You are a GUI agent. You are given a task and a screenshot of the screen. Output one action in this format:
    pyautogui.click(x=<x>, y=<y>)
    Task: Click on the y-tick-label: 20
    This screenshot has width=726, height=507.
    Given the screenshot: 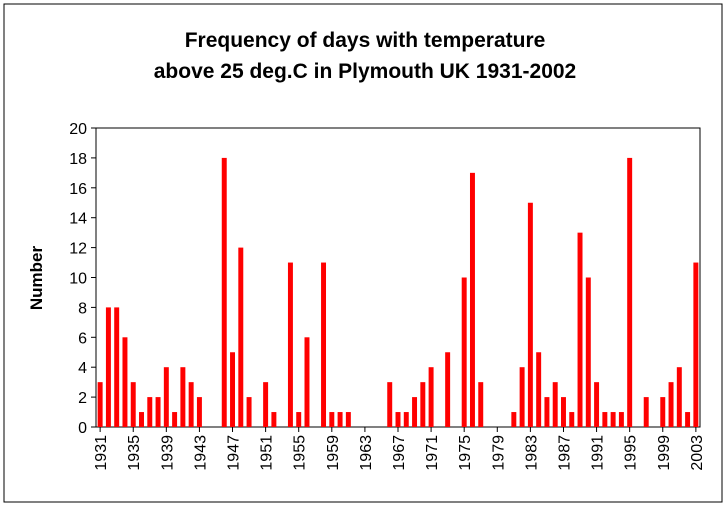 What is the action you would take?
    pyautogui.click(x=78, y=129)
    